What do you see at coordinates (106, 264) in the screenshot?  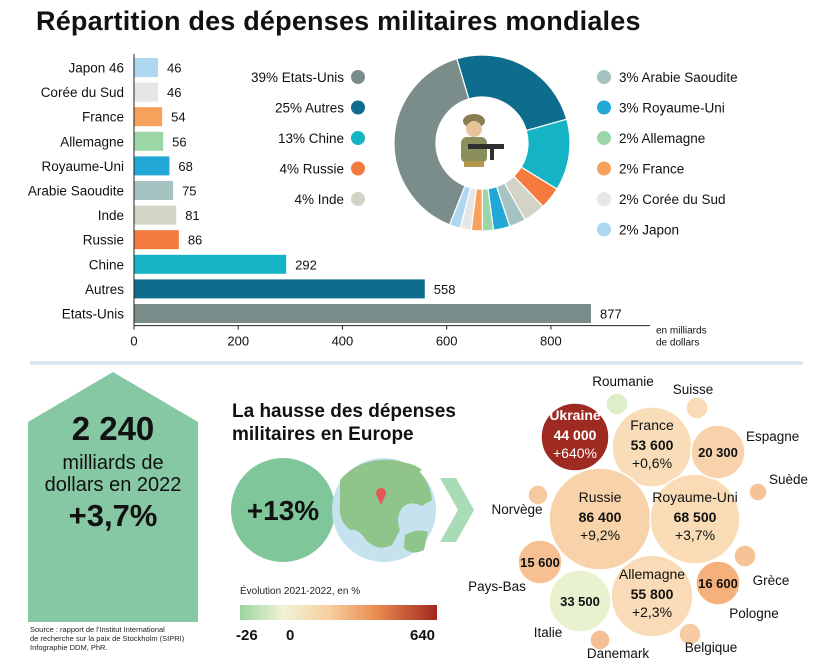 I see `bar-category-label: Chine` at bounding box center [106, 264].